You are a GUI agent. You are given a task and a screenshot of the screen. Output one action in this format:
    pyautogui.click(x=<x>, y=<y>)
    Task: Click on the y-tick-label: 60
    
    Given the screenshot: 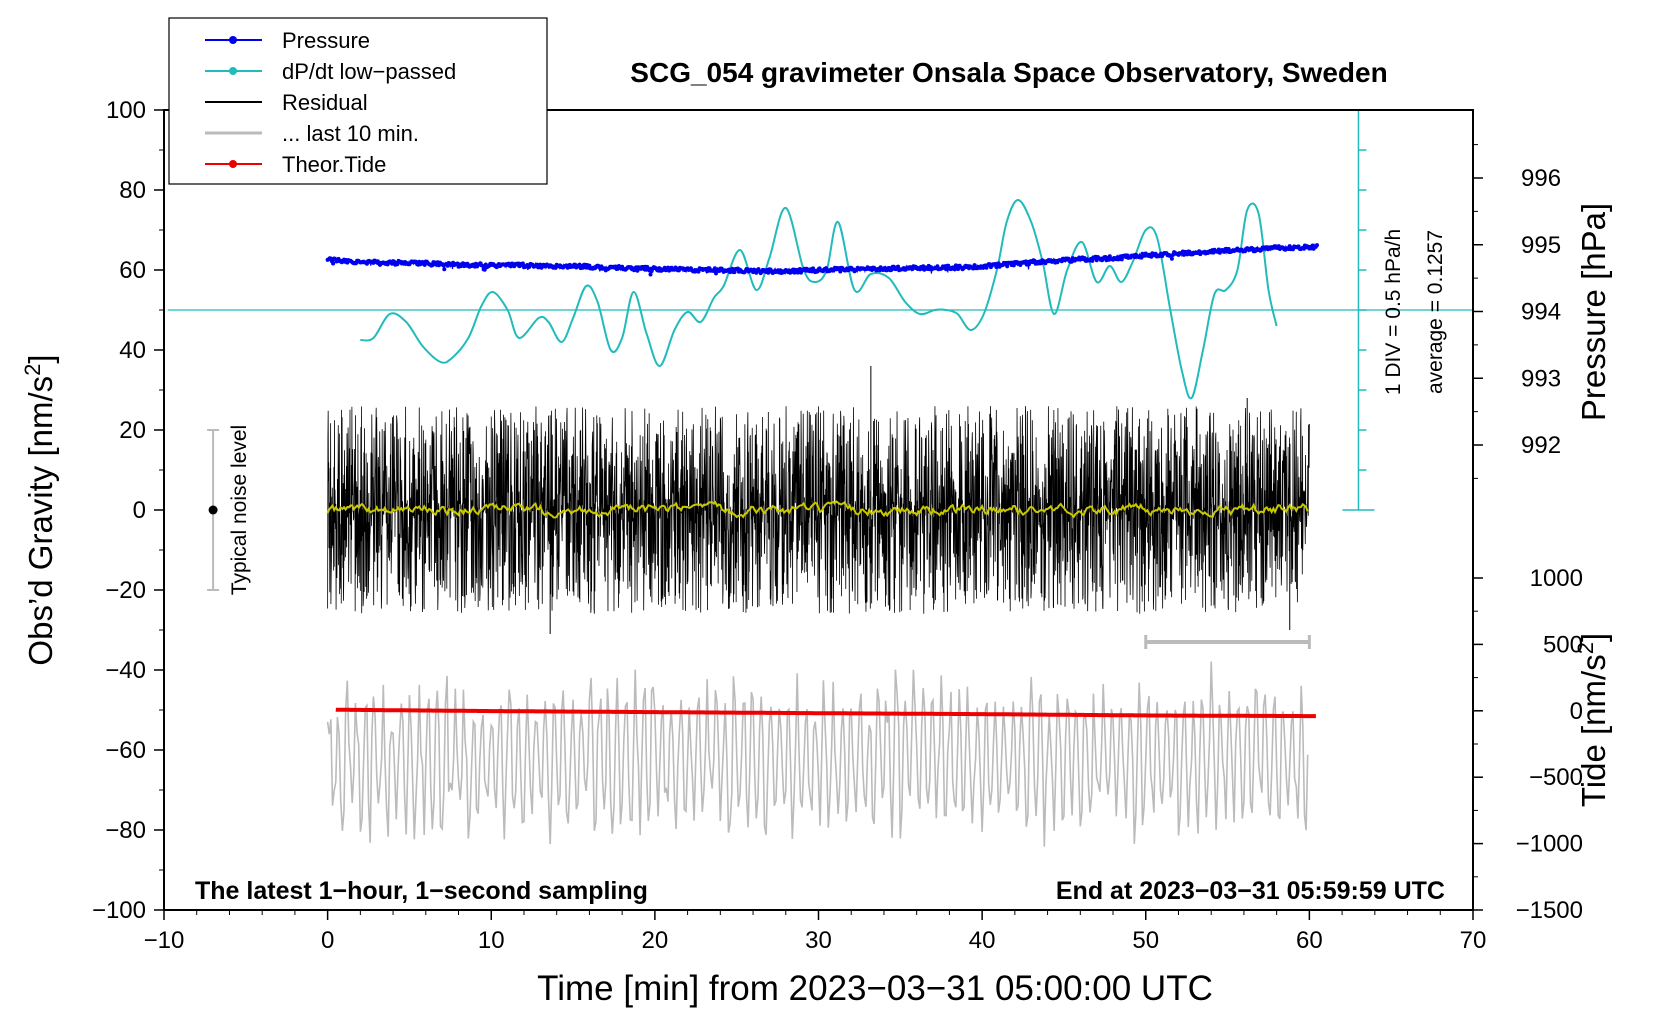 What is the action you would take?
    pyautogui.click(x=132, y=270)
    